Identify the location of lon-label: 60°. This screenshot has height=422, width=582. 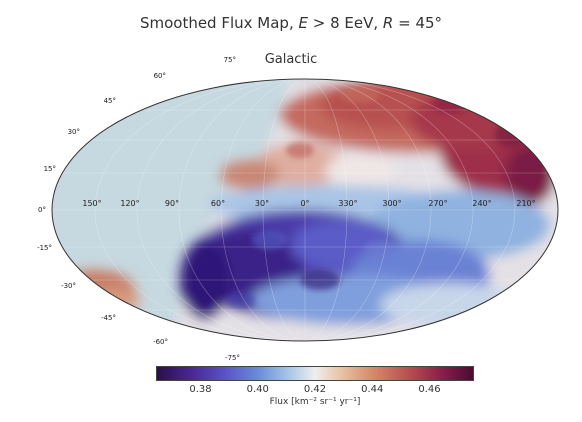
(218, 203).